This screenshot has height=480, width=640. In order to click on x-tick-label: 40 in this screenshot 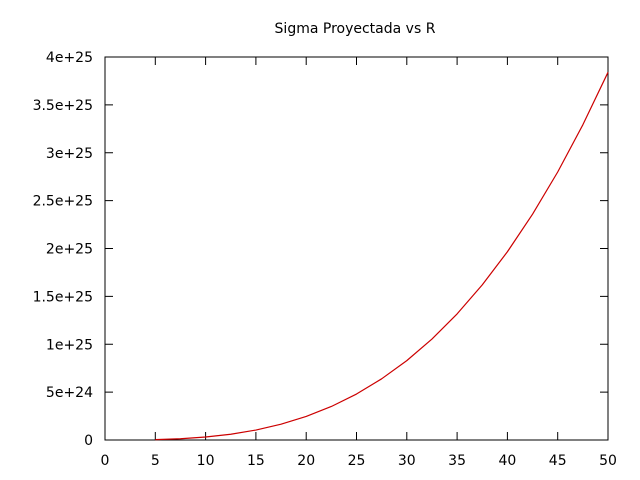, I will do `click(507, 461)`.